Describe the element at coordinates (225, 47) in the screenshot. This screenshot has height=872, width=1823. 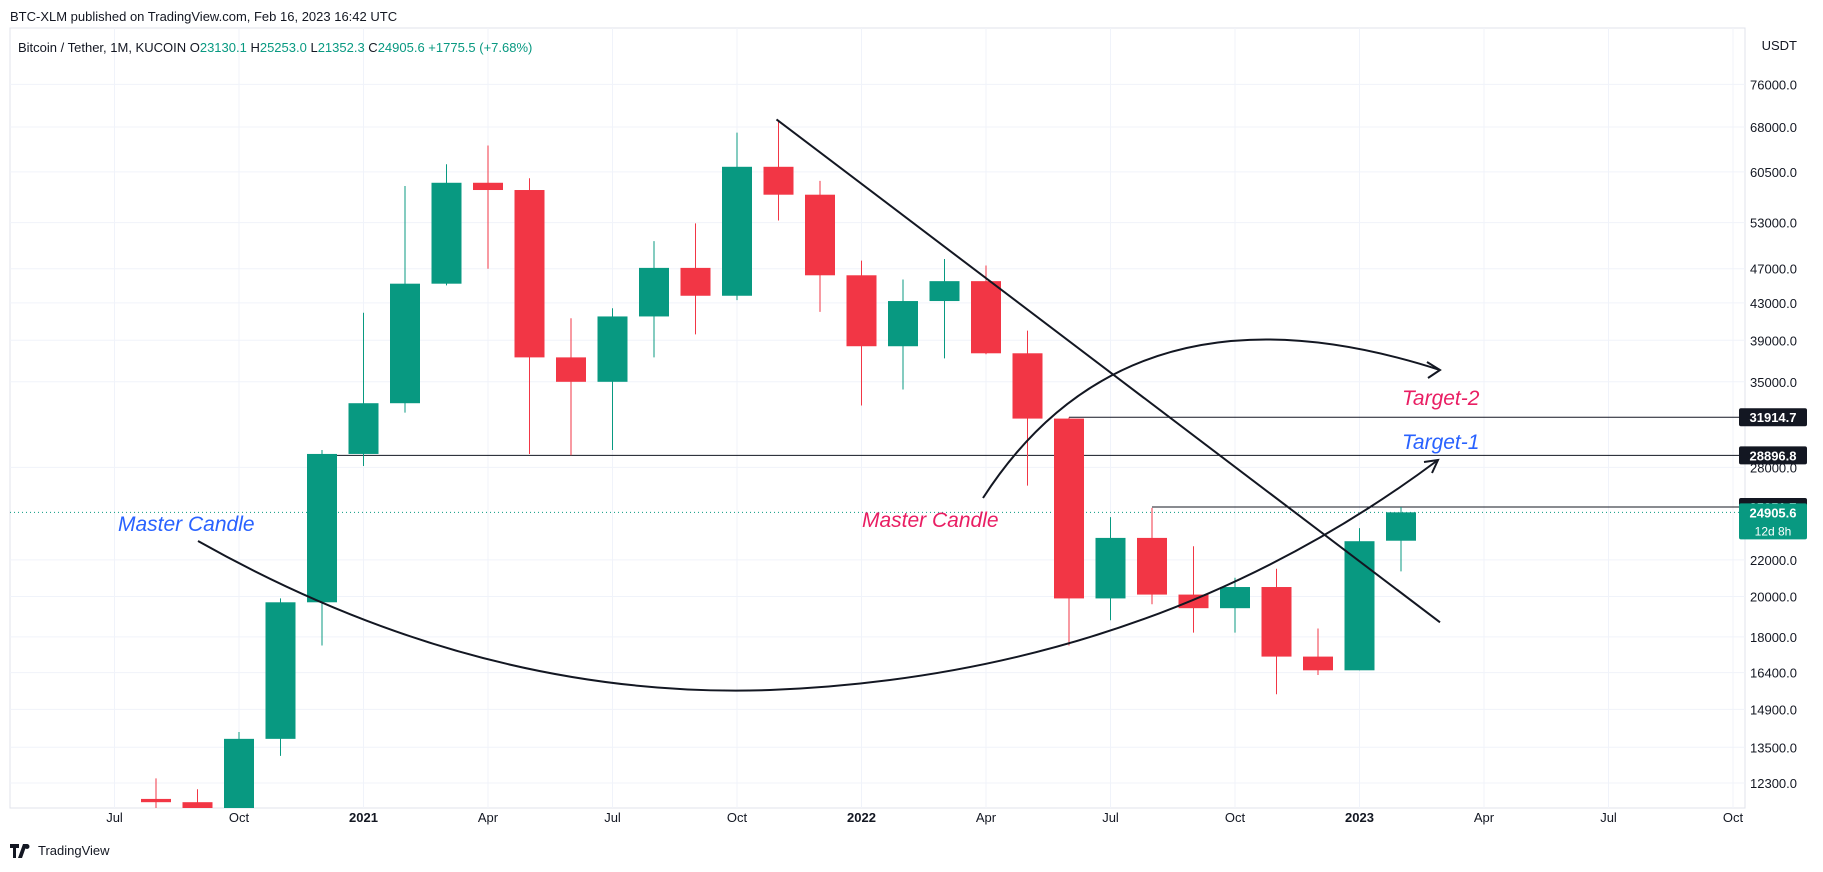
I see `open-value: 23130.1` at that location.